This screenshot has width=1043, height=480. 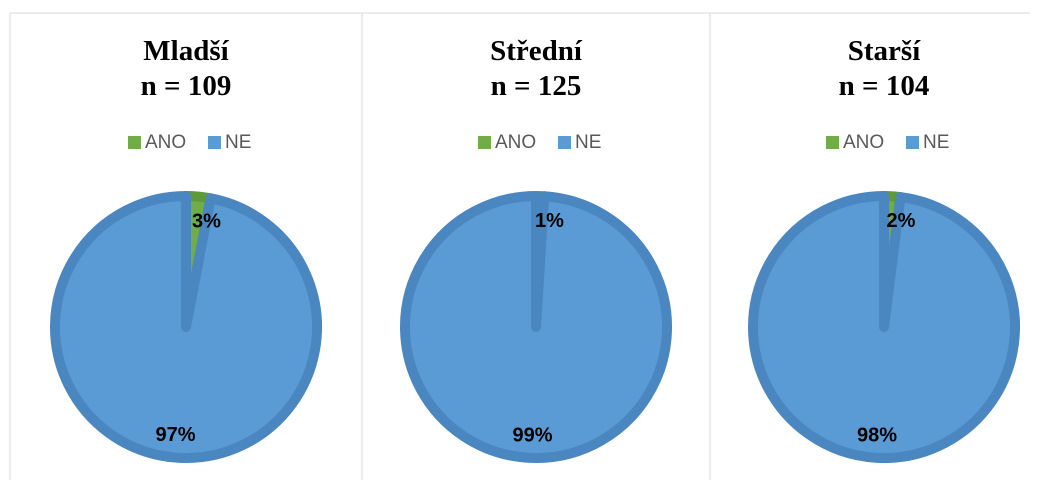 What do you see at coordinates (901, 221) in the screenshot?
I see `data-label: 2%` at bounding box center [901, 221].